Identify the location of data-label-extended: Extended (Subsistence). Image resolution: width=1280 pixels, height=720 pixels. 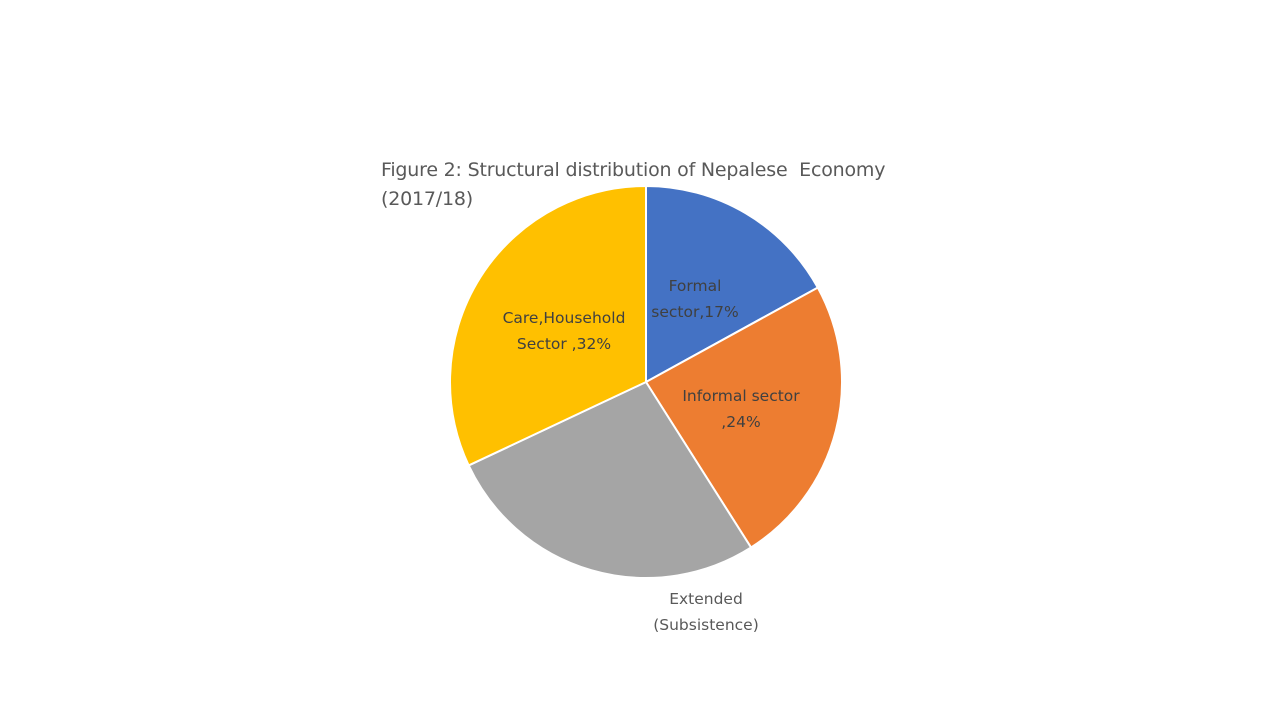
(706, 612).